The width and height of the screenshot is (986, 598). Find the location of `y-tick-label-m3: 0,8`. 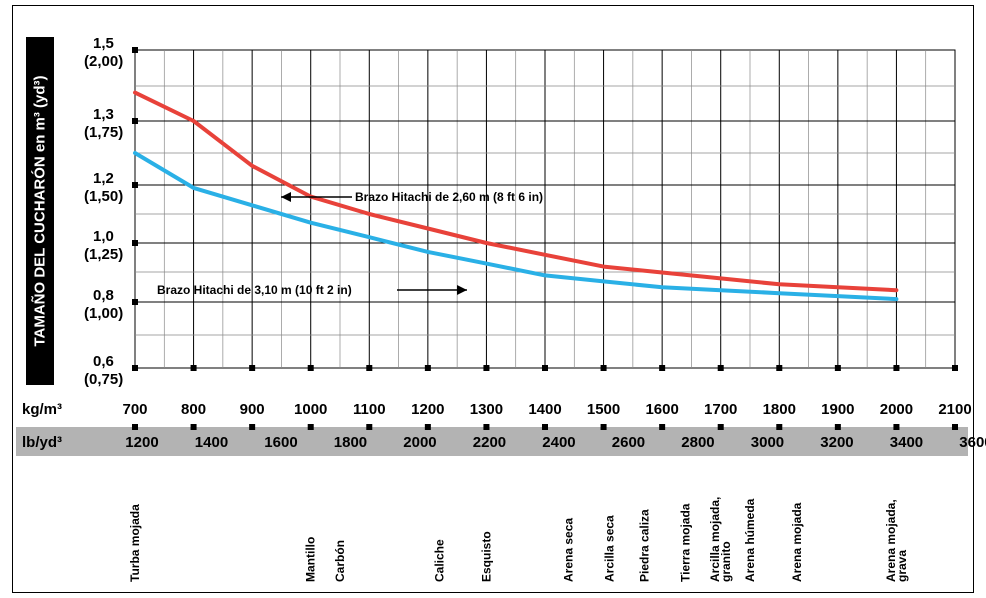

y-tick-label-m3: 0,8 is located at coordinates (103, 295).